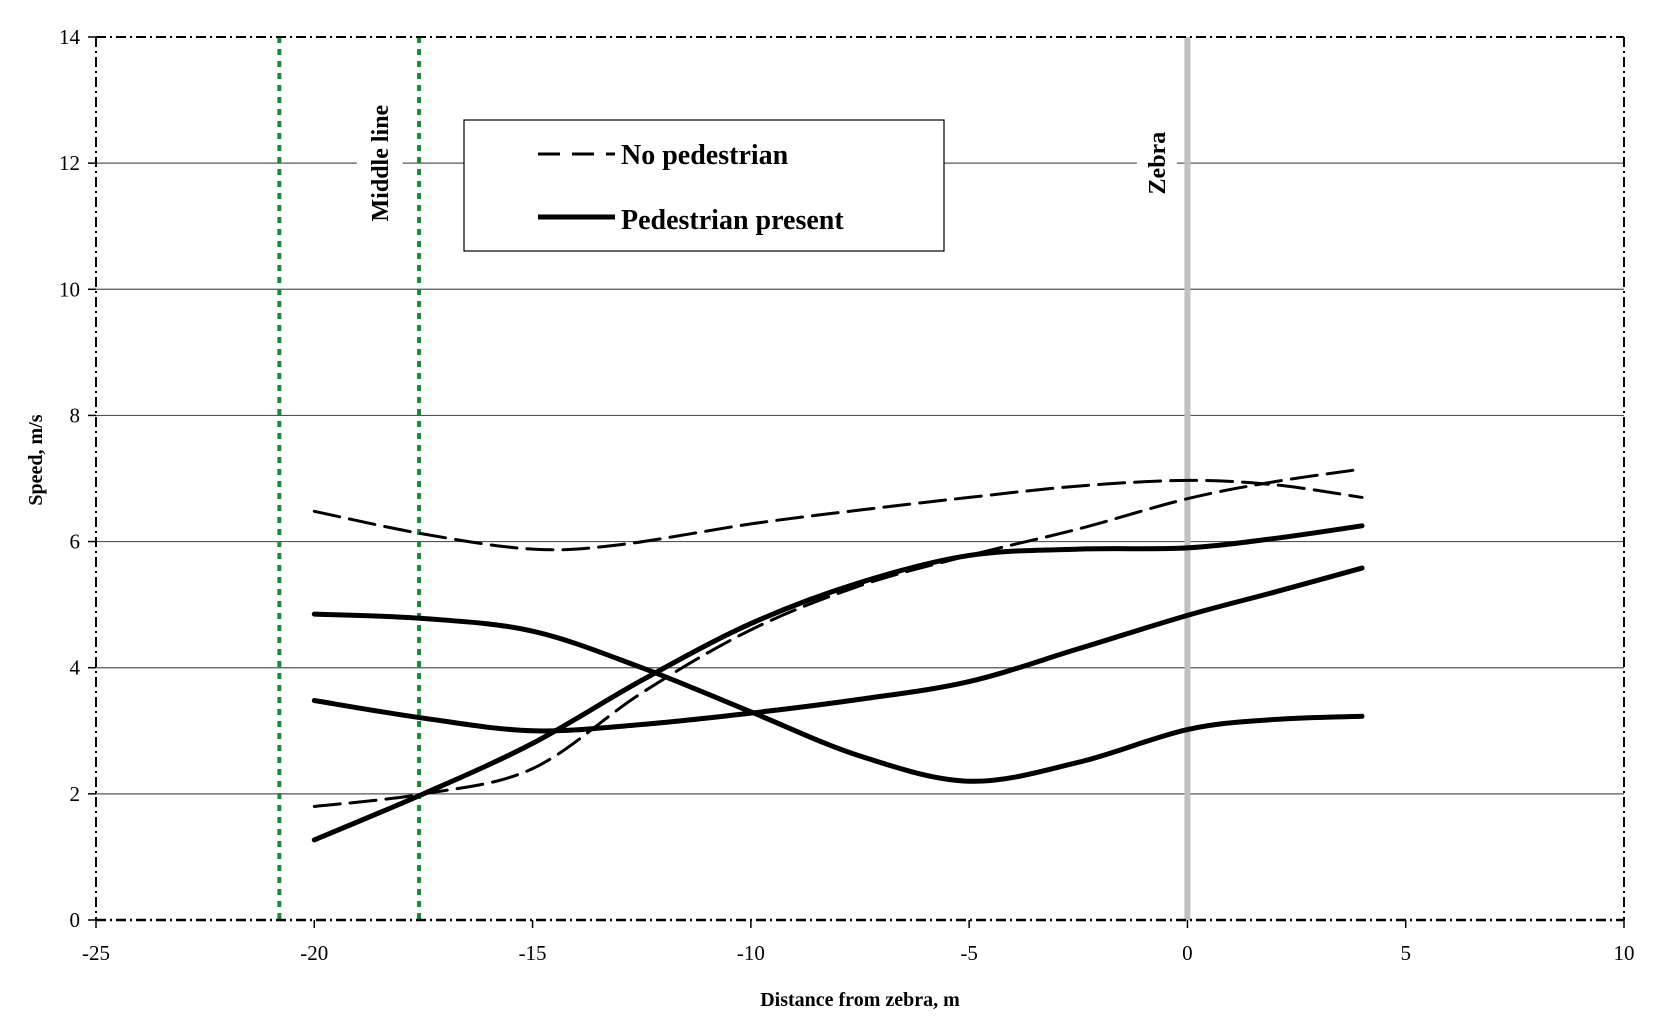 This screenshot has height=1021, width=1658. What do you see at coordinates (75, 794) in the screenshot?
I see `y-tick-label: 2` at bounding box center [75, 794].